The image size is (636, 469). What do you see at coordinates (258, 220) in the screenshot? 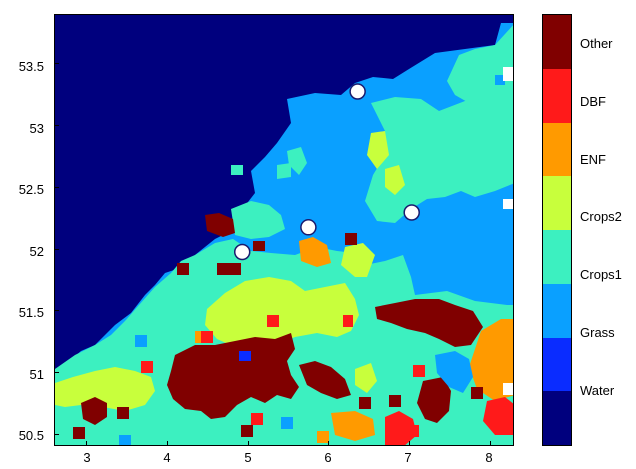
I see `land-crops1-holland-region` at bounding box center [258, 220].